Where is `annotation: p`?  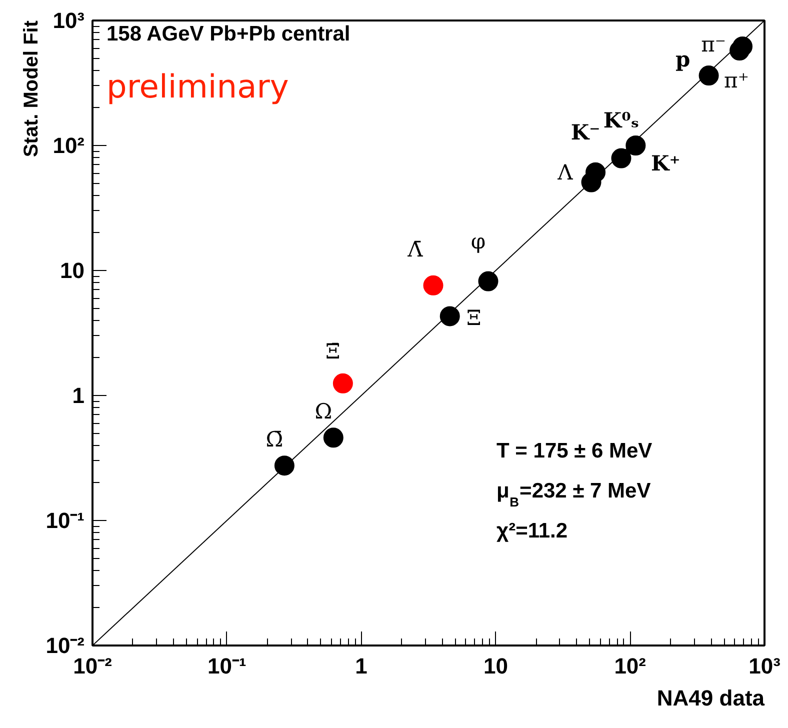
annotation: p is located at coordinates (682, 59).